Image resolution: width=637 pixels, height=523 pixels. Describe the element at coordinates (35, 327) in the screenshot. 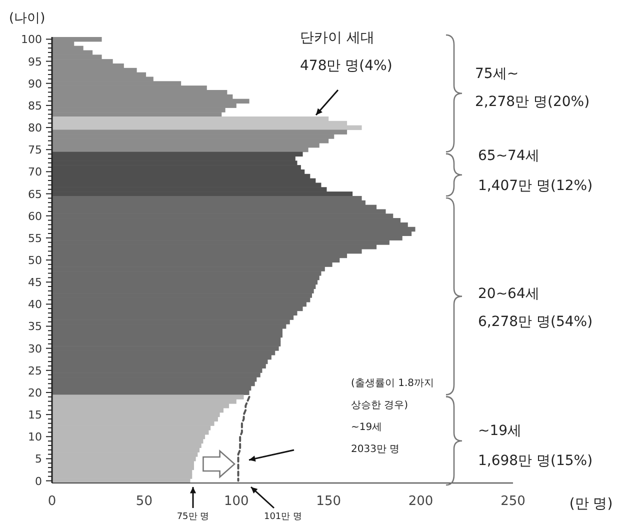

I see `y-tick-label: 35` at that location.